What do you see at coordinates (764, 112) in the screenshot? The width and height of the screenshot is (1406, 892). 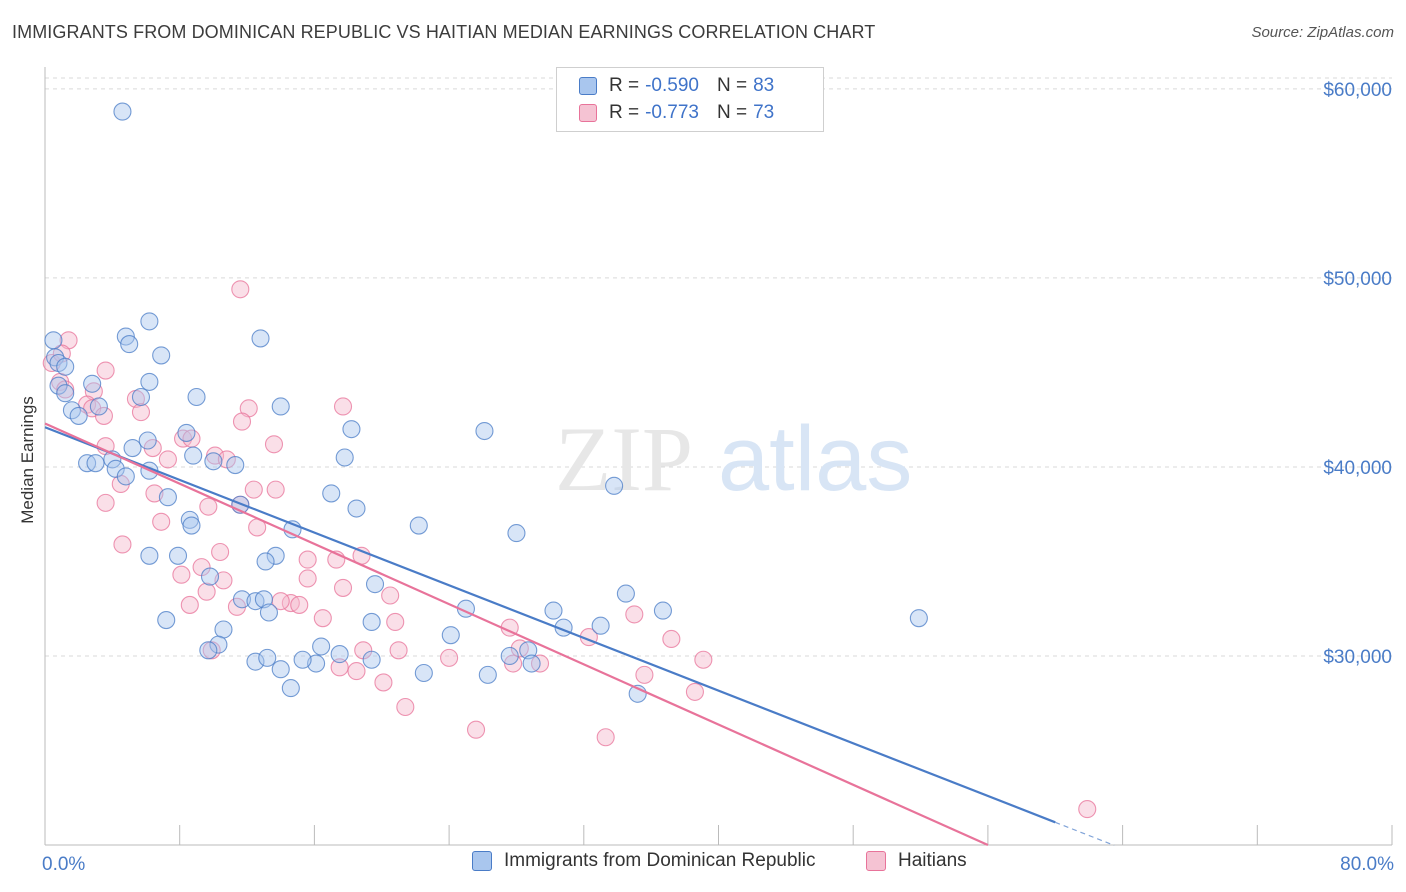 I see `legend-n-value: 73` at bounding box center [764, 112].